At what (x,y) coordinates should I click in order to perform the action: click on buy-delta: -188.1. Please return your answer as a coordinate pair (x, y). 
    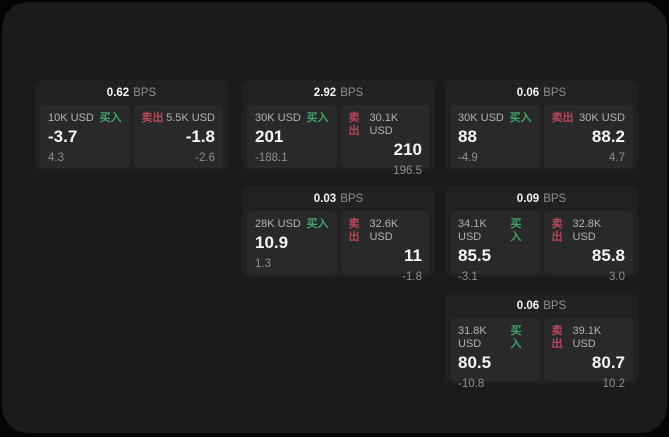
    Looking at the image, I should click on (271, 158).